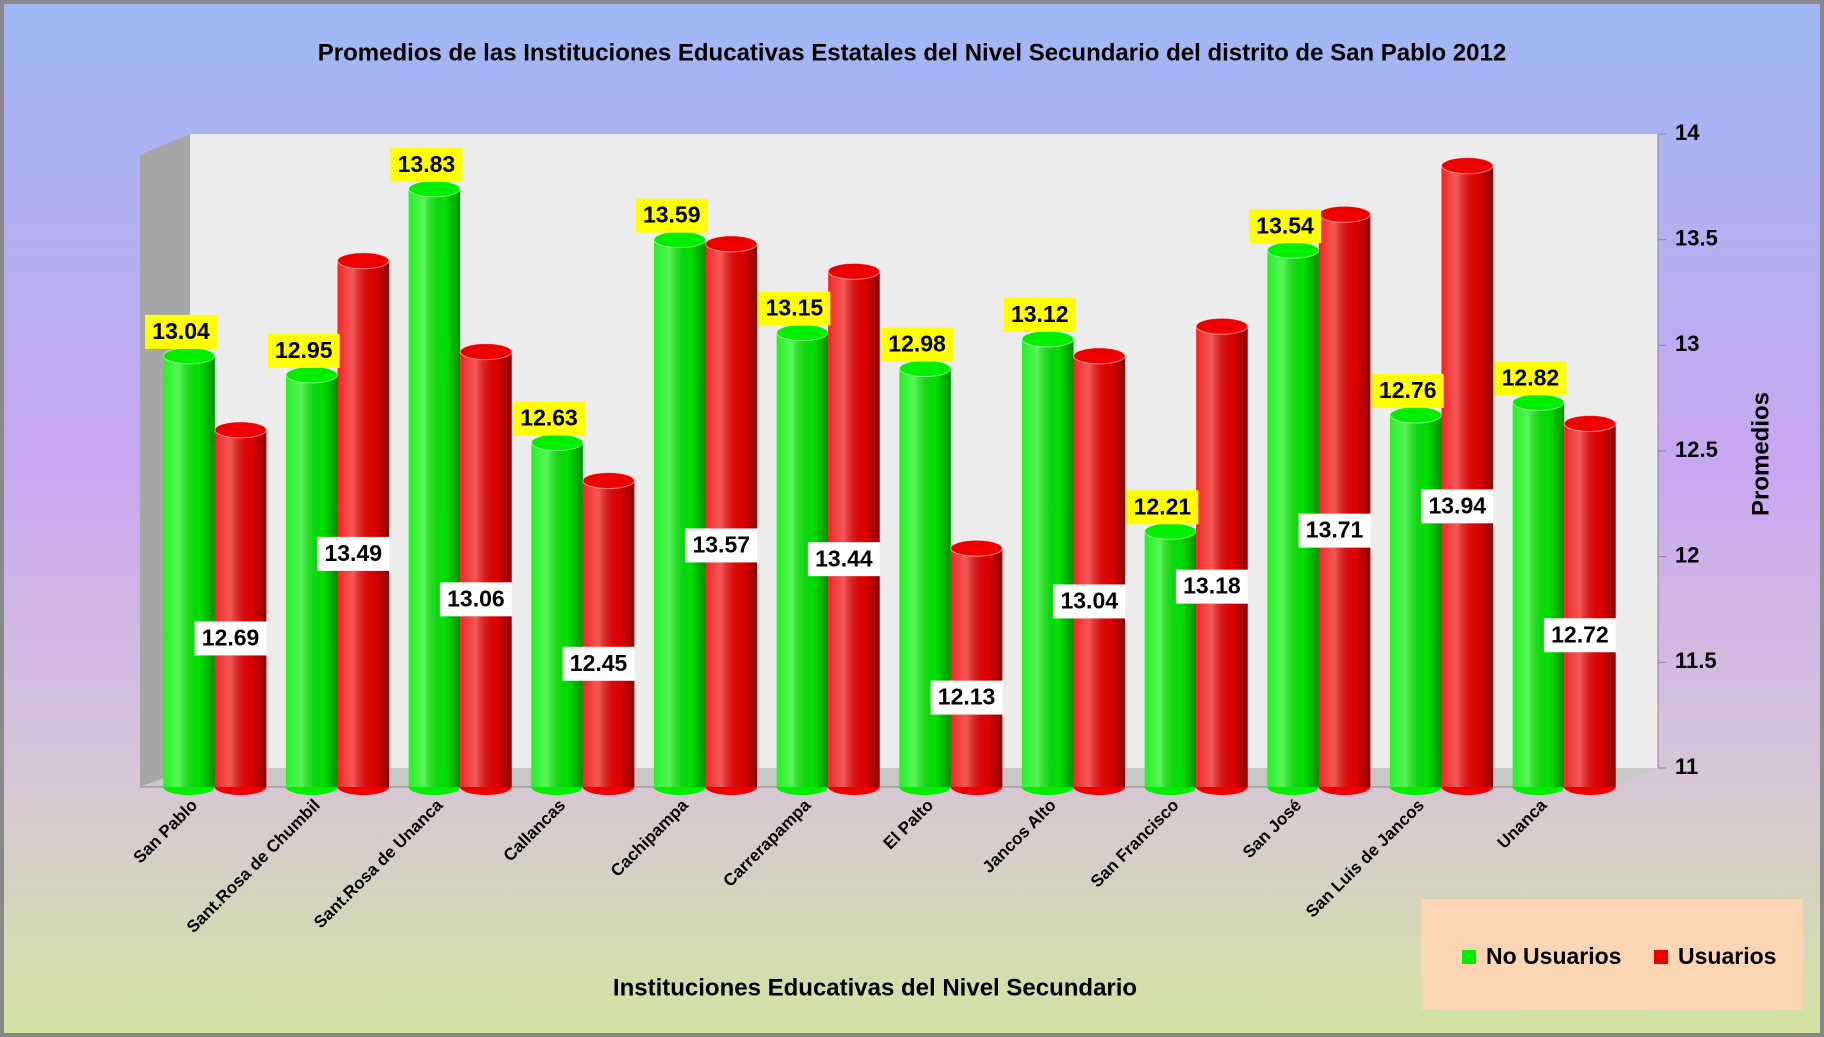  I want to click on value-label: 12.21, so click(1163, 506).